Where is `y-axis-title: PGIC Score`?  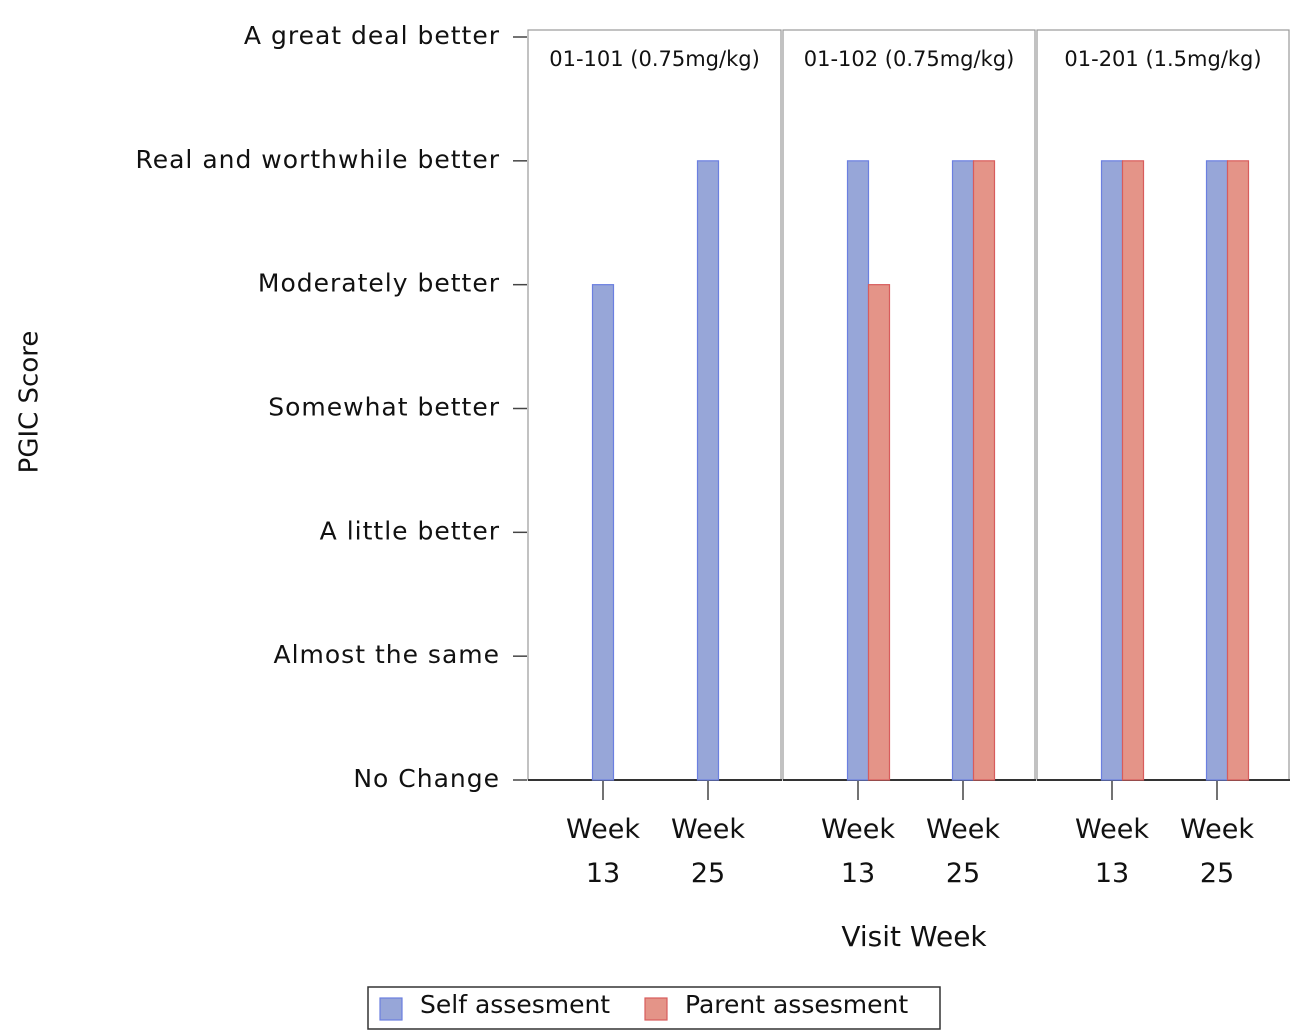 y-axis-title: PGIC Score is located at coordinates (30, 402).